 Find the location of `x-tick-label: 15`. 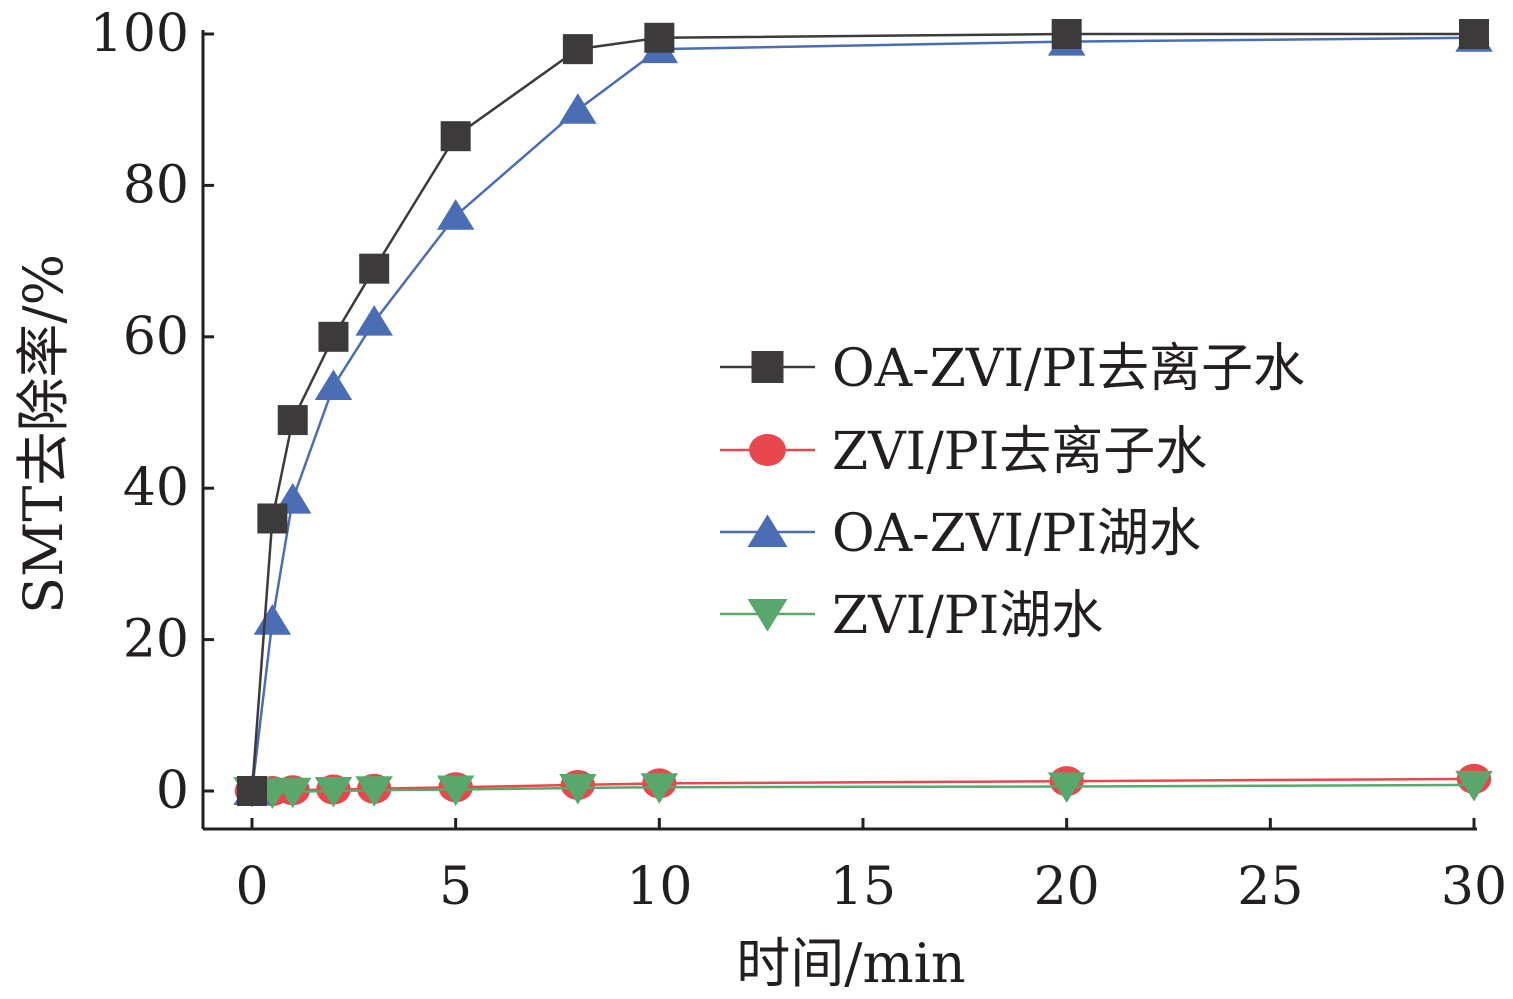

x-tick-label: 15 is located at coordinates (863, 887).